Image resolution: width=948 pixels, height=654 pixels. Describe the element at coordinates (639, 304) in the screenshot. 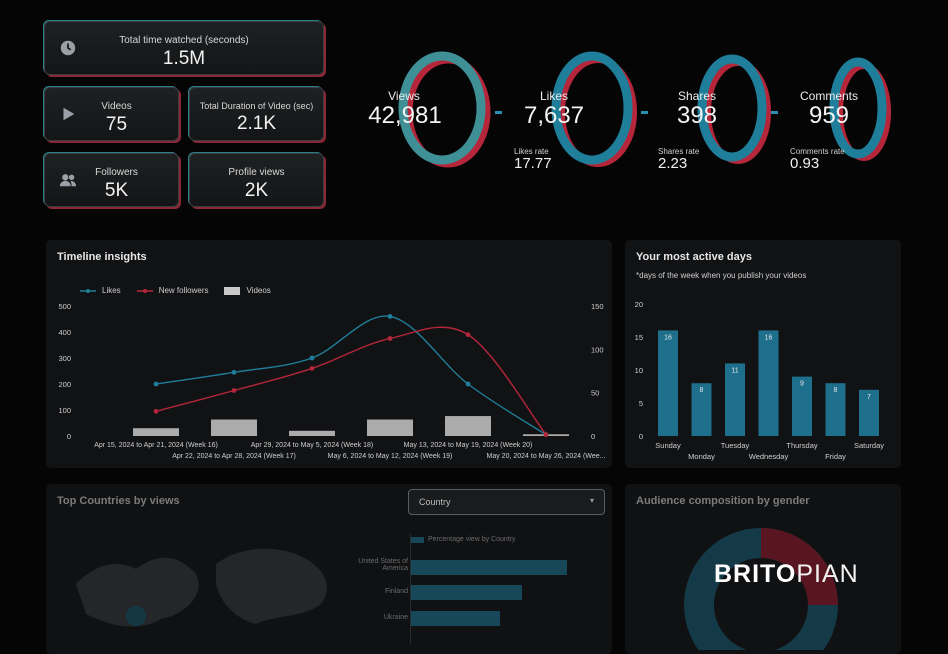

I see `y-tick: 20` at that location.